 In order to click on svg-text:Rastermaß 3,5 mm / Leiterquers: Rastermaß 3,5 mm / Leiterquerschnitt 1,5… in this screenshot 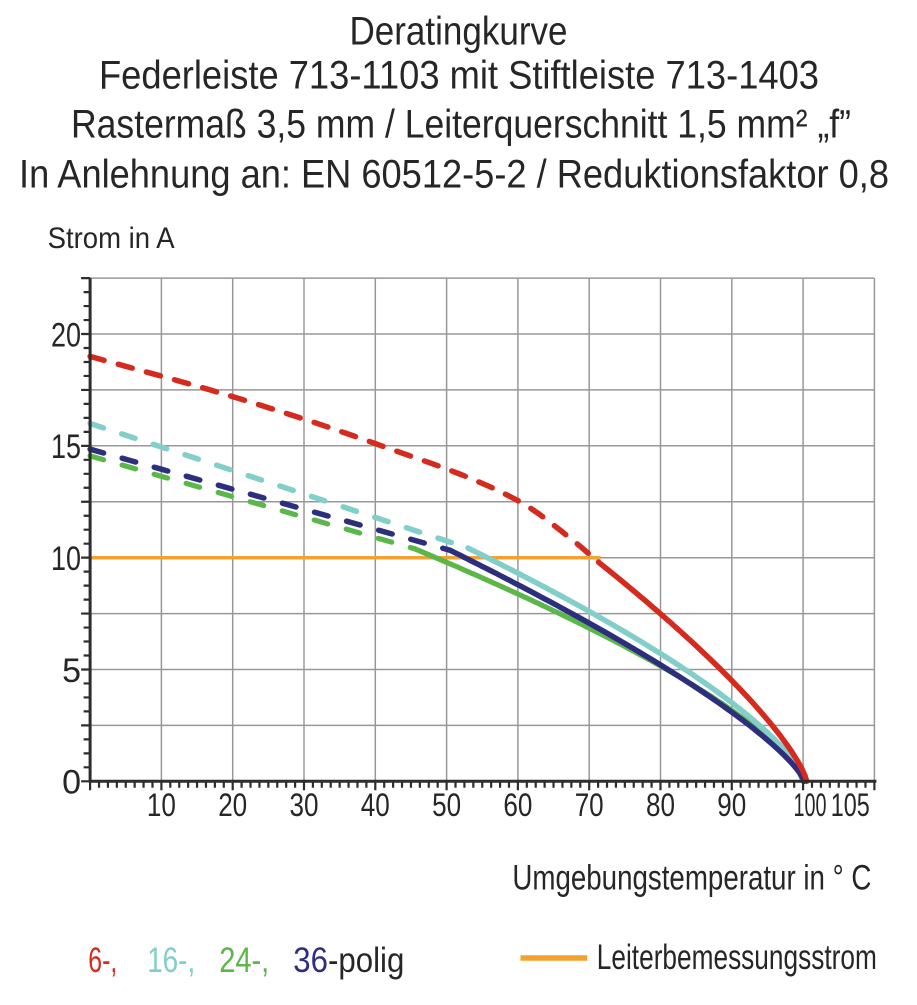, I will do `click(461, 125)`.